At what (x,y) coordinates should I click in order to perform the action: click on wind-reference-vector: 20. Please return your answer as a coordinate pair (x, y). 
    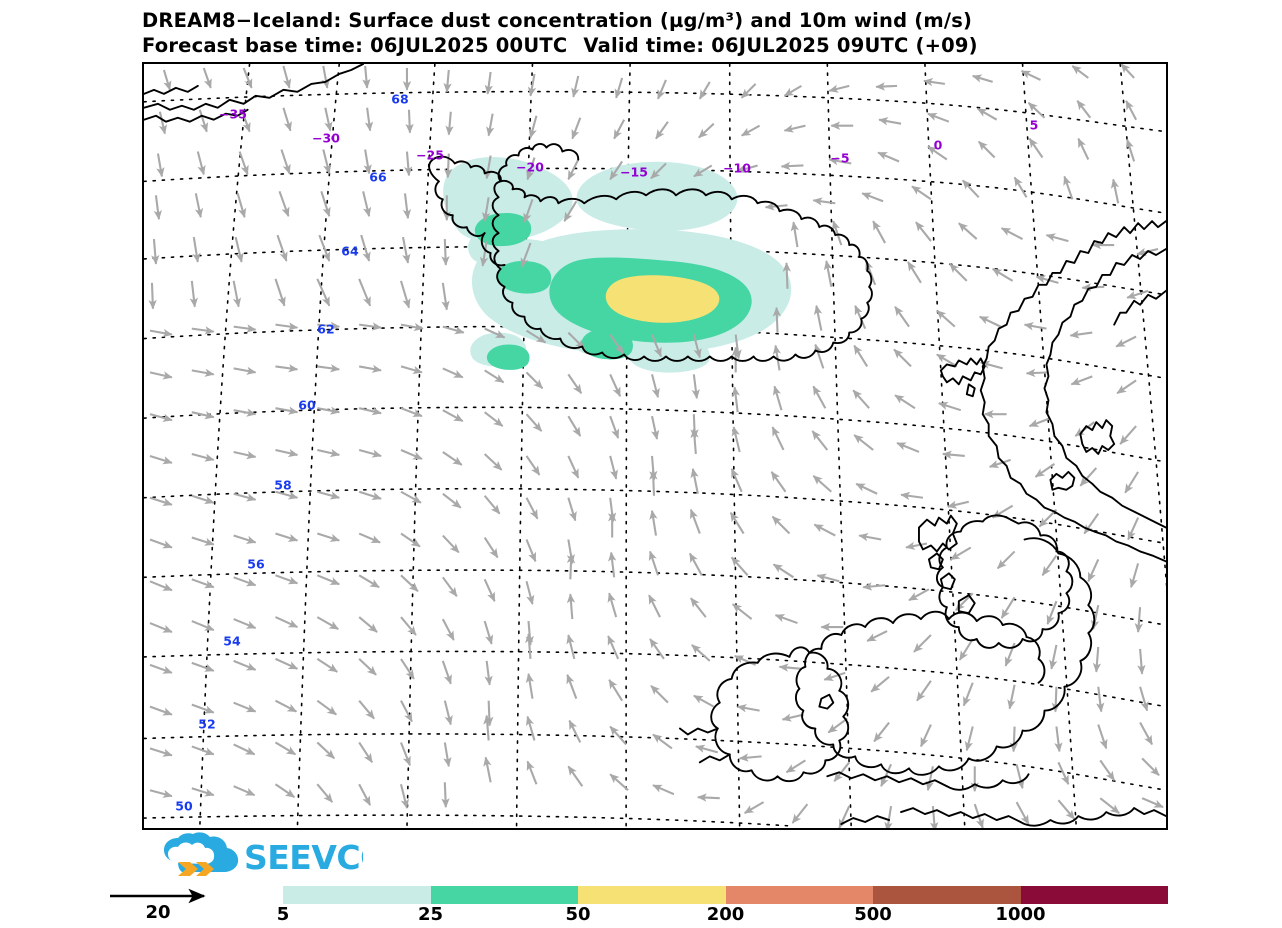
    Looking at the image, I should click on (168, 904).